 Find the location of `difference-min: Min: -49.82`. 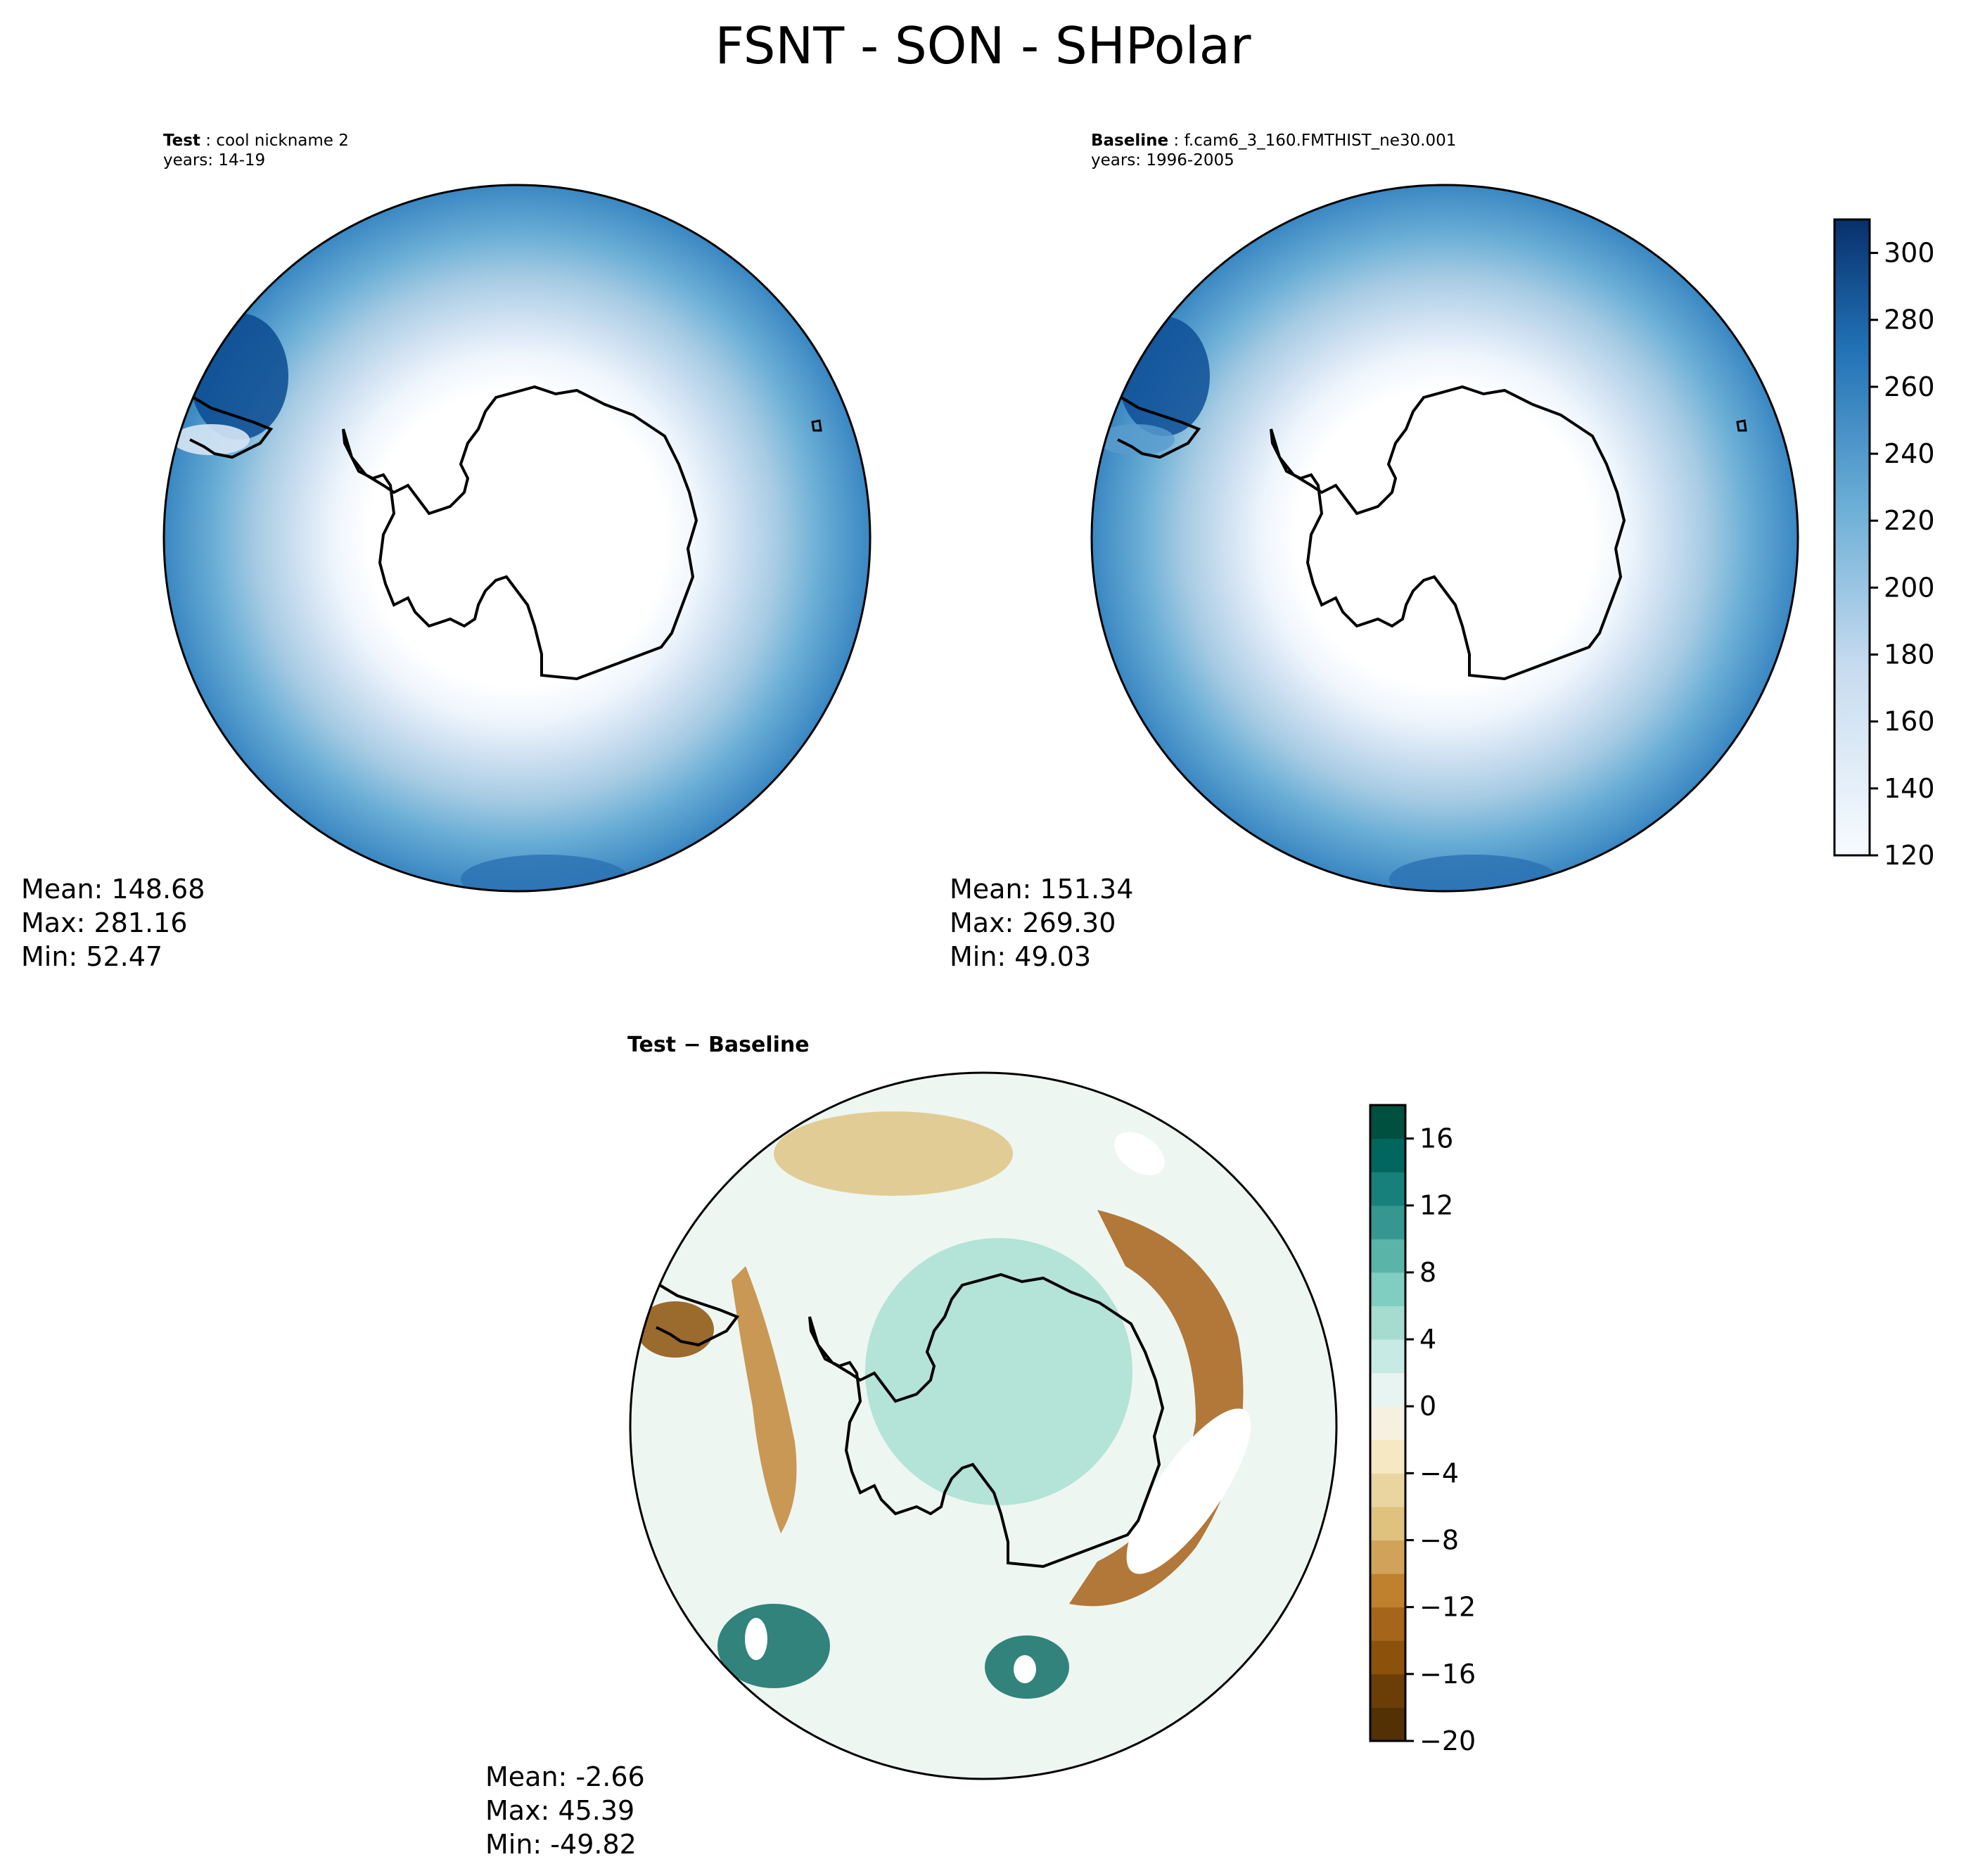

difference-min: Min: -49.82 is located at coordinates (561, 1844).